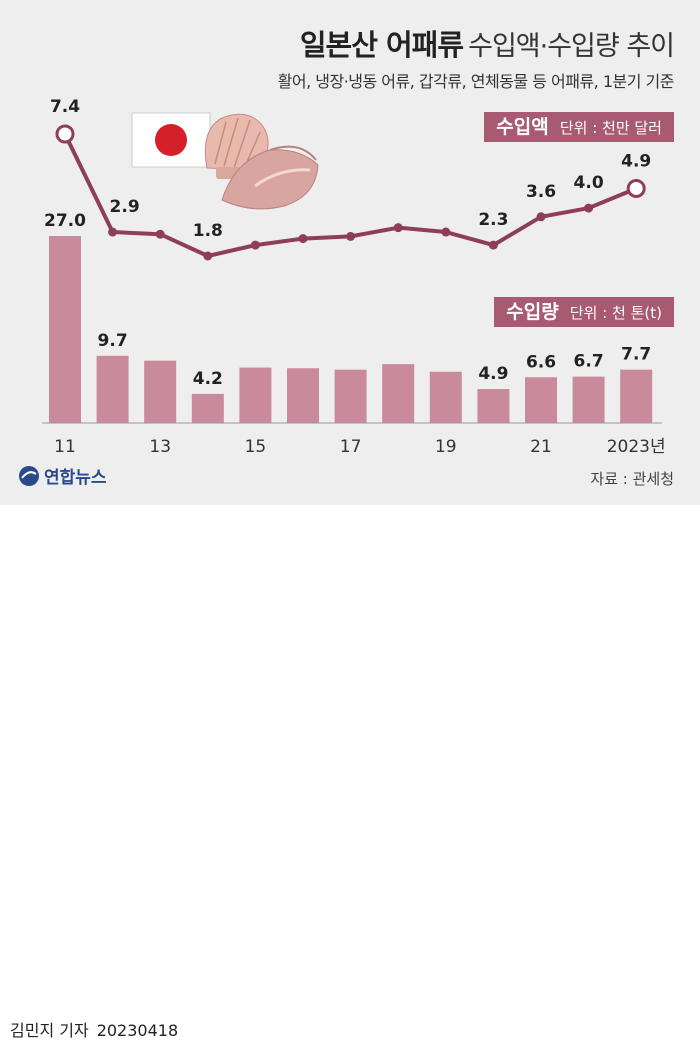  I want to click on legend-import-value: 수입액 단위 : 천만 달러, so click(579, 127).